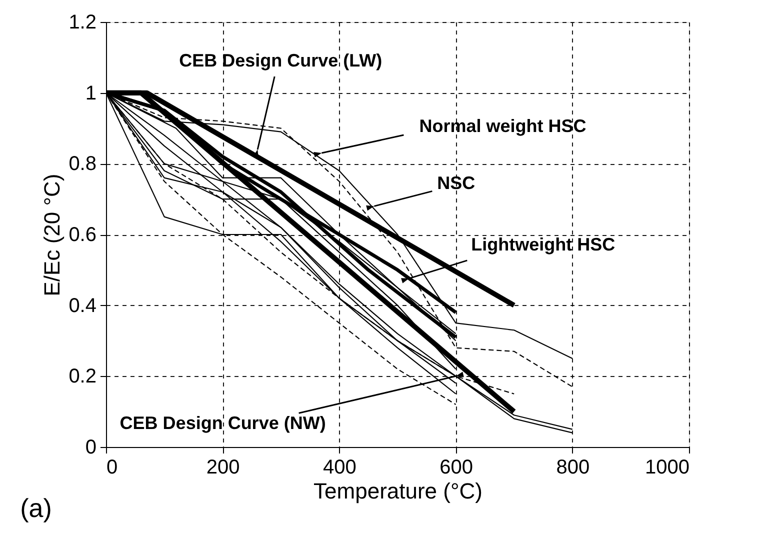 Image resolution: width=766 pixels, height=540 pixels. Describe the element at coordinates (90, 447) in the screenshot. I see `y-tick-label: 0` at that location.